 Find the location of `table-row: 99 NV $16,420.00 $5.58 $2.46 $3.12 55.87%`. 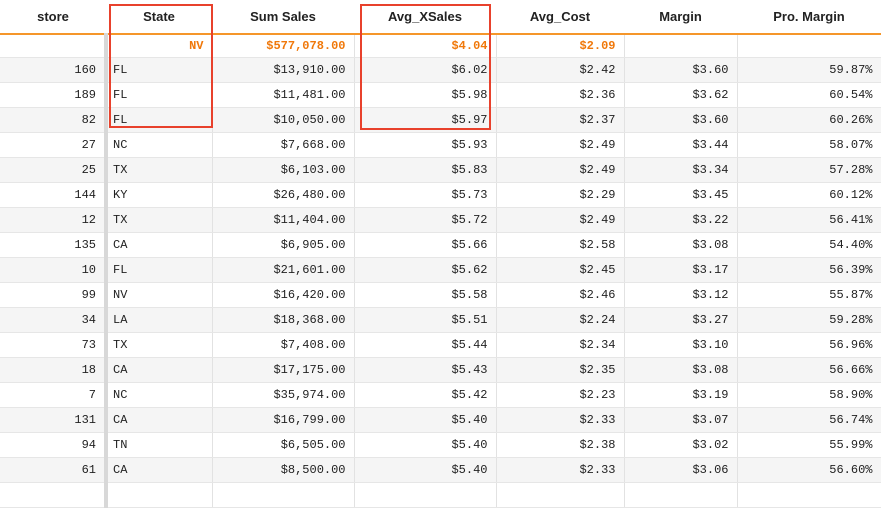

table-row: 99 NV $16,420.00 $5.58 $2.46 $3.12 55.87% is located at coordinates (440, 295).